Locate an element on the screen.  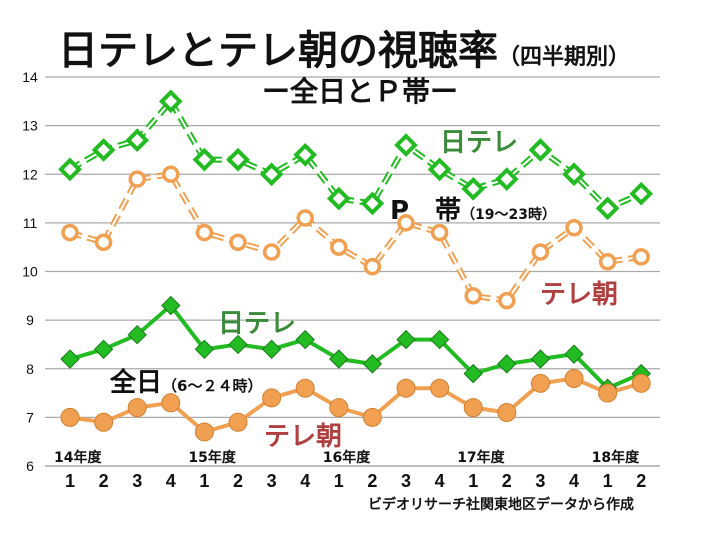
label-allday: 全日（6～２４時） is located at coordinates (186, 380).